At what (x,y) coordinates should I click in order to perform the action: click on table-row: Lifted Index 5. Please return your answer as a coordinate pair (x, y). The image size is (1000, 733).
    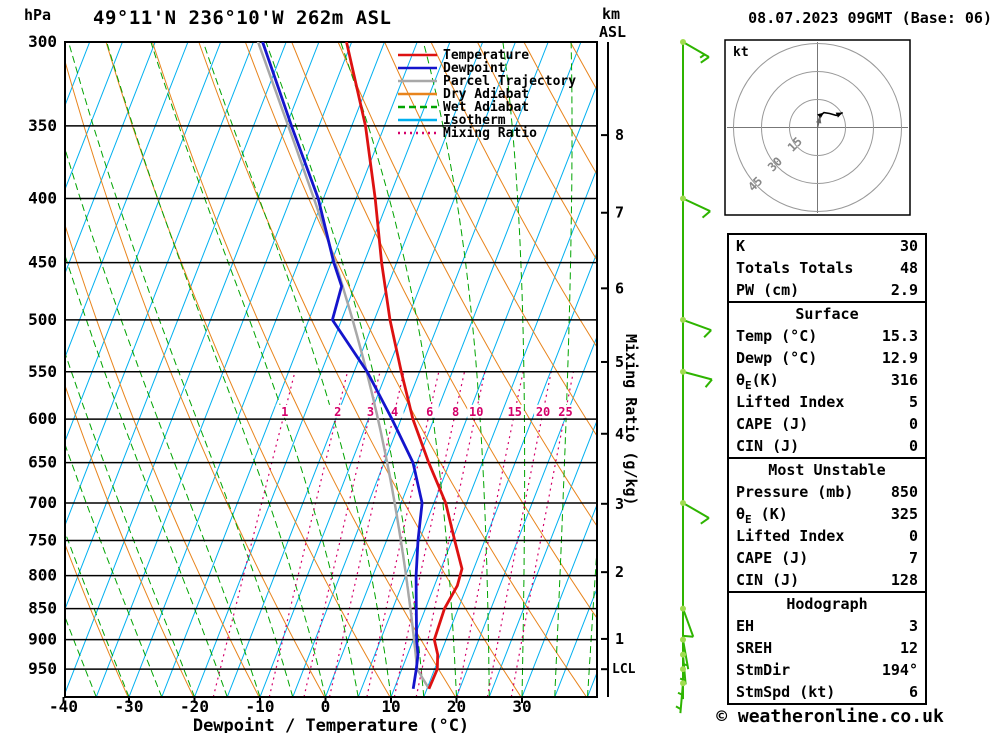
    Looking at the image, I should click on (827, 402).